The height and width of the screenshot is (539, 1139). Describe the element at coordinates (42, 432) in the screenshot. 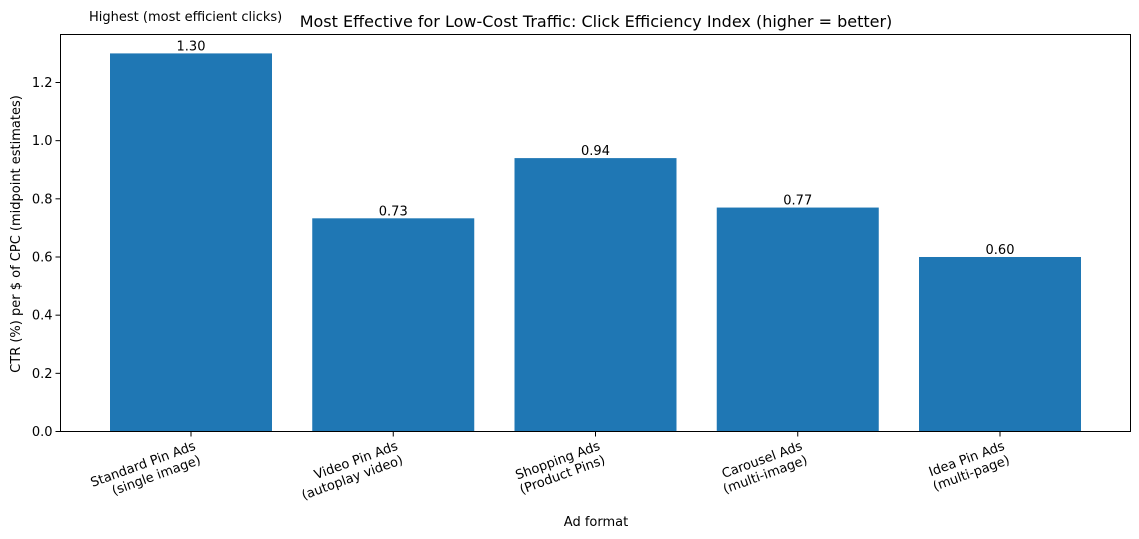

I see `y-tick-label: 0.0` at that location.